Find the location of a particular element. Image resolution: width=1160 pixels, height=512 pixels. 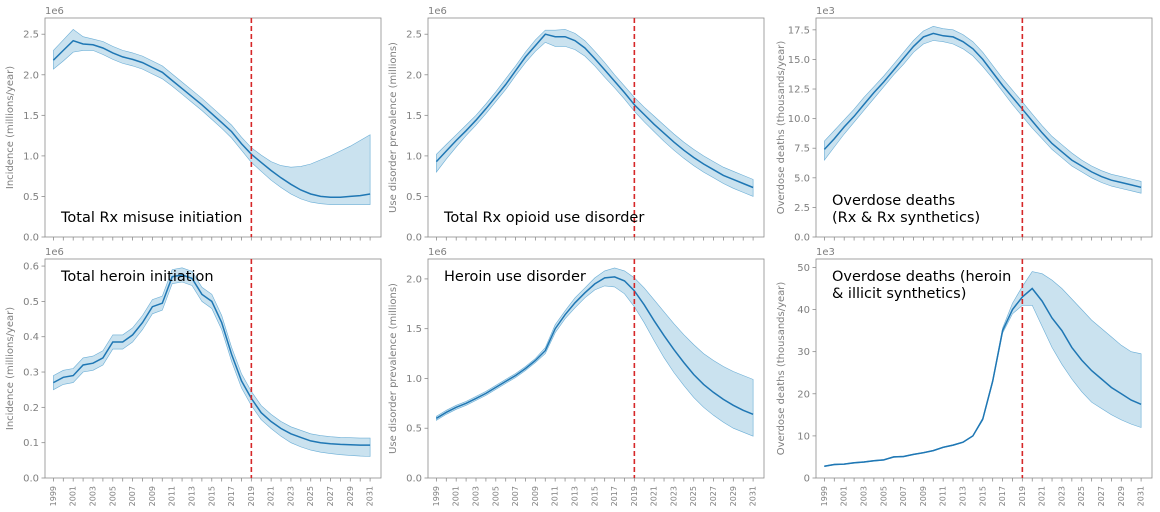

y-tick-label: 0 is located at coordinates (807, 479).